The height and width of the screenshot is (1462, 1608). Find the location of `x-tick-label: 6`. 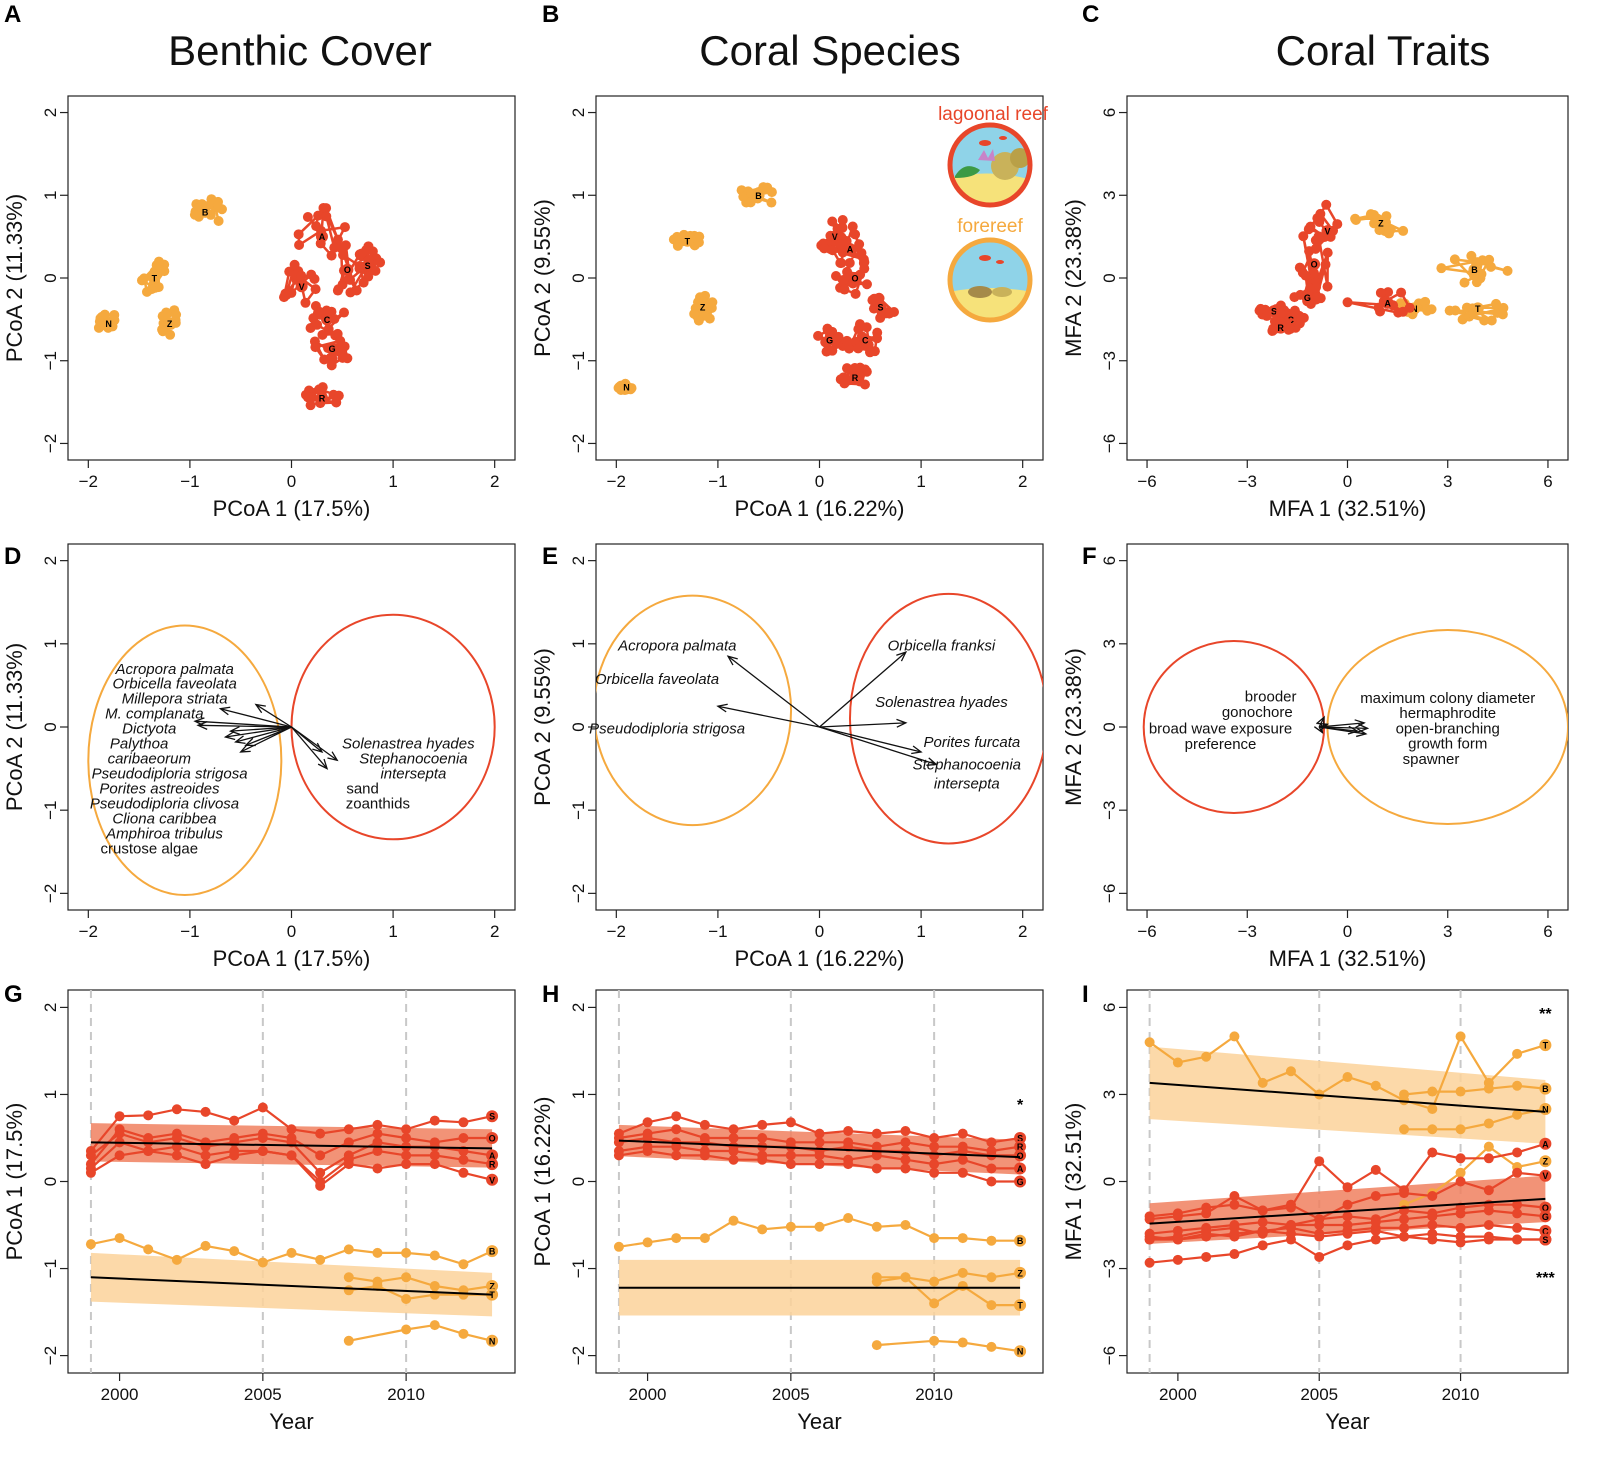

x-tick-label: 6 is located at coordinates (1547, 481).